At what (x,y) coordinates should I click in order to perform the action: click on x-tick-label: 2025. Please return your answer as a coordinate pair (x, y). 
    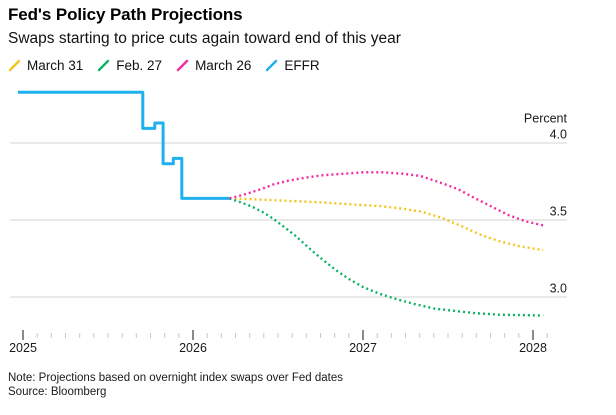
    Looking at the image, I should click on (23, 348).